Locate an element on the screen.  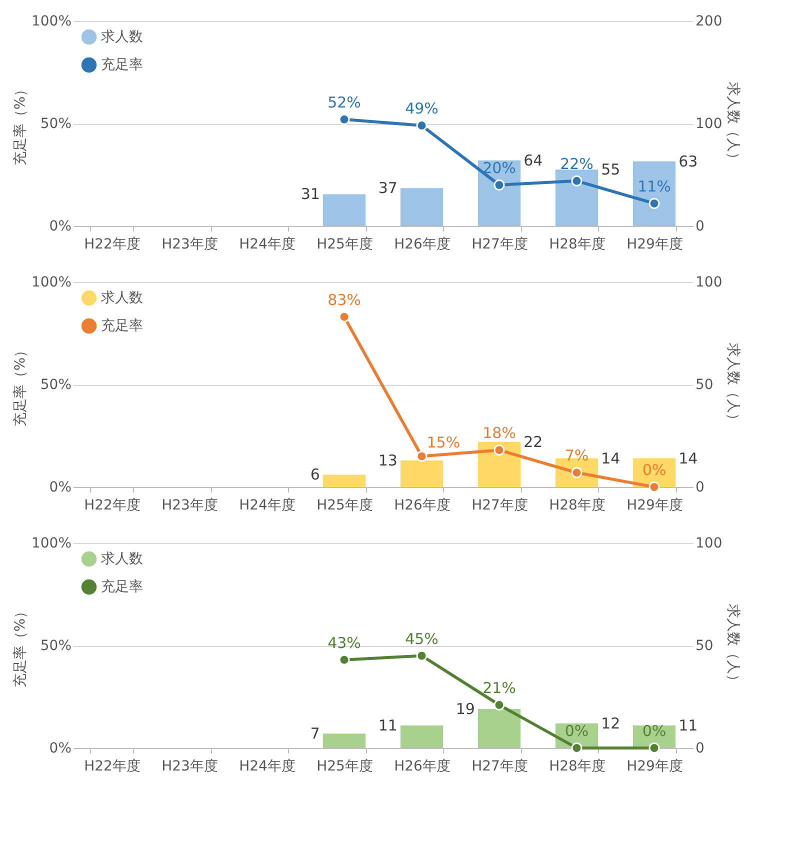
data-label: 12 is located at coordinates (610, 723).